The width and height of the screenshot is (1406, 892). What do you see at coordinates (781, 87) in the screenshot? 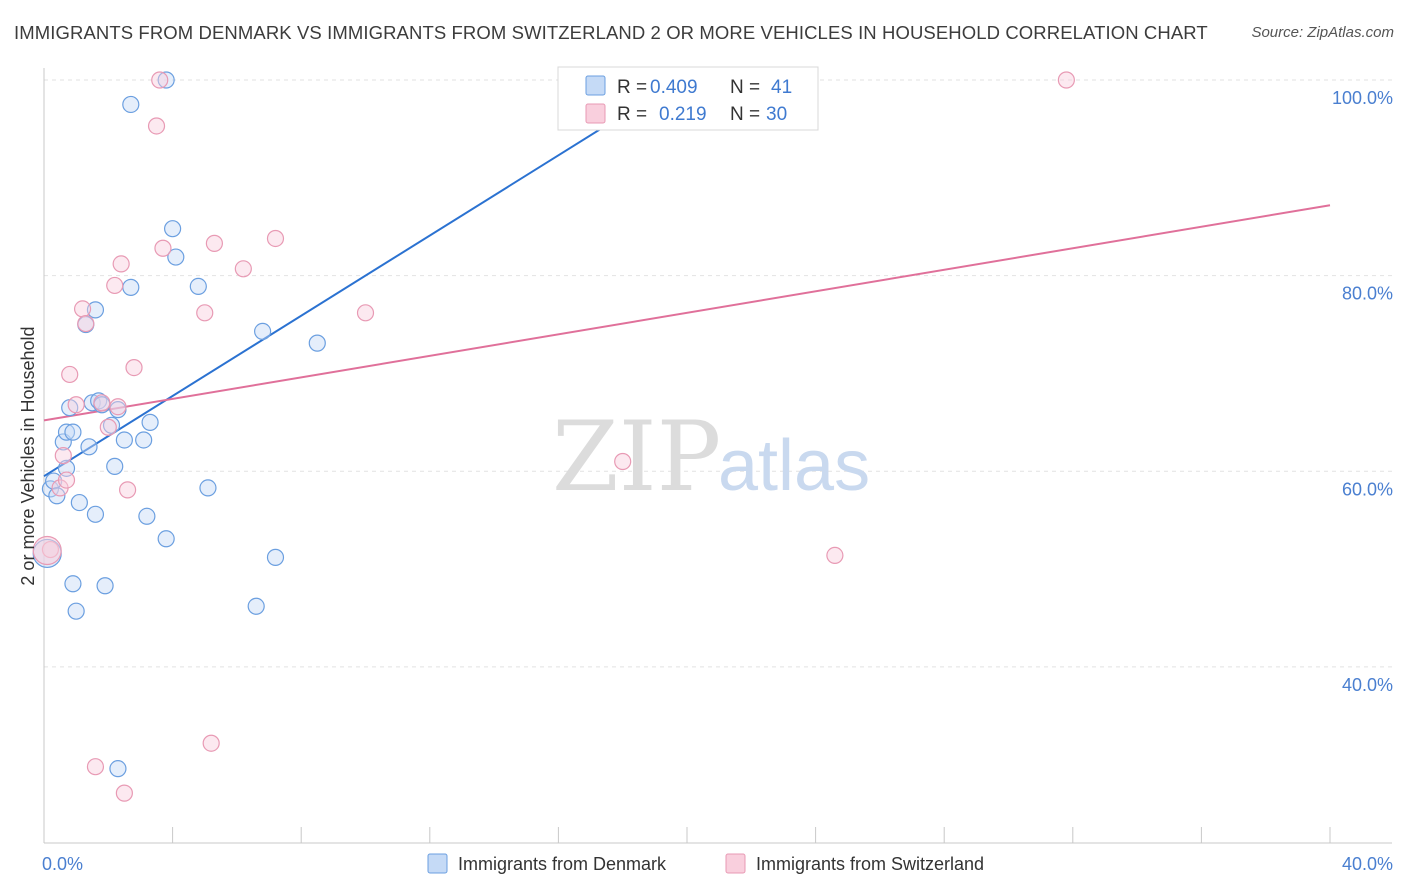
I see `legend-n-value-denmark: 41` at bounding box center [781, 87].